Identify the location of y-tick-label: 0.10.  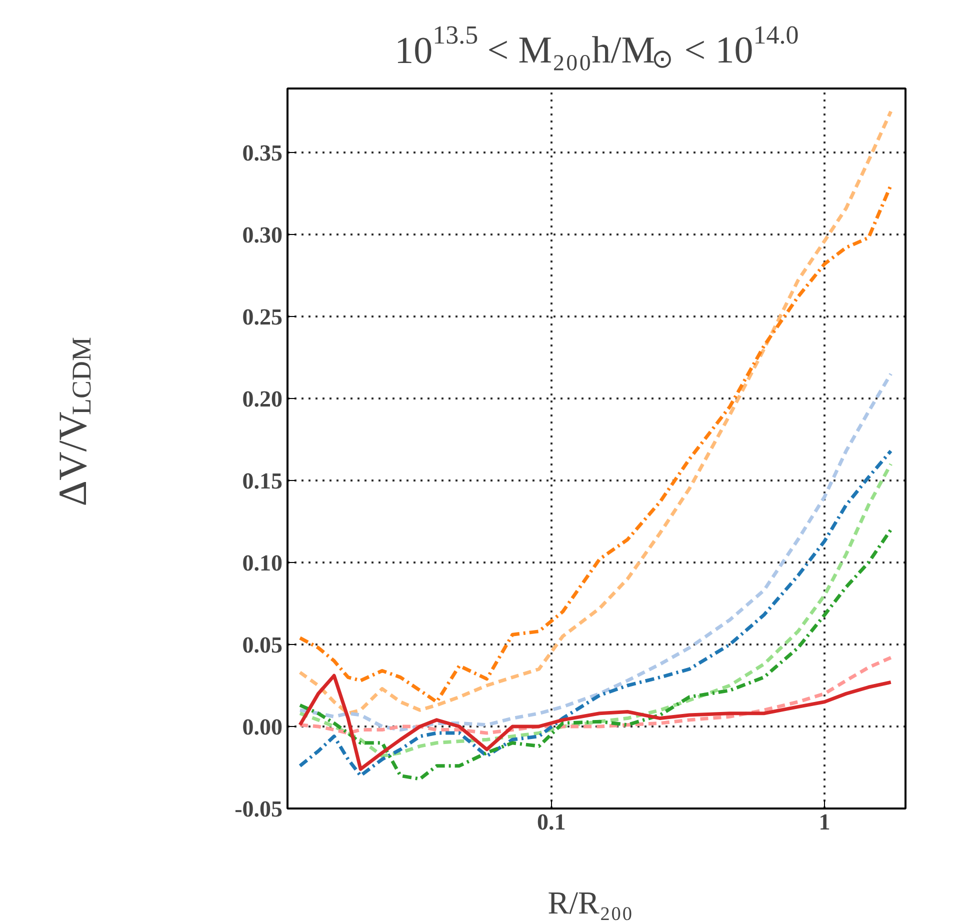
(262, 563).